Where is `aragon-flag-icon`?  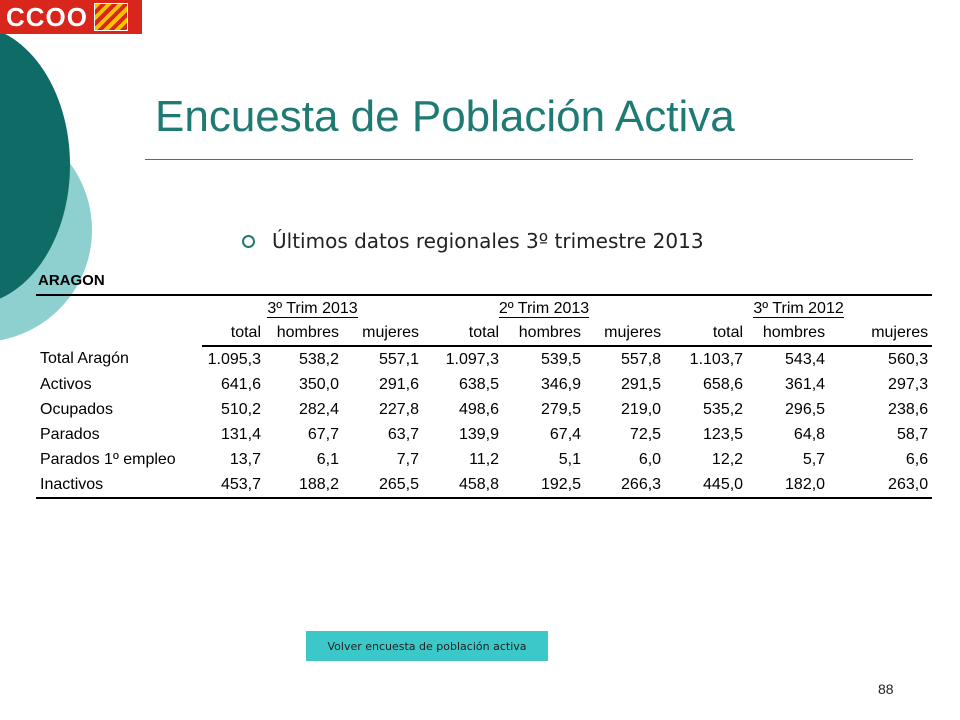 aragon-flag-icon is located at coordinates (111, 17).